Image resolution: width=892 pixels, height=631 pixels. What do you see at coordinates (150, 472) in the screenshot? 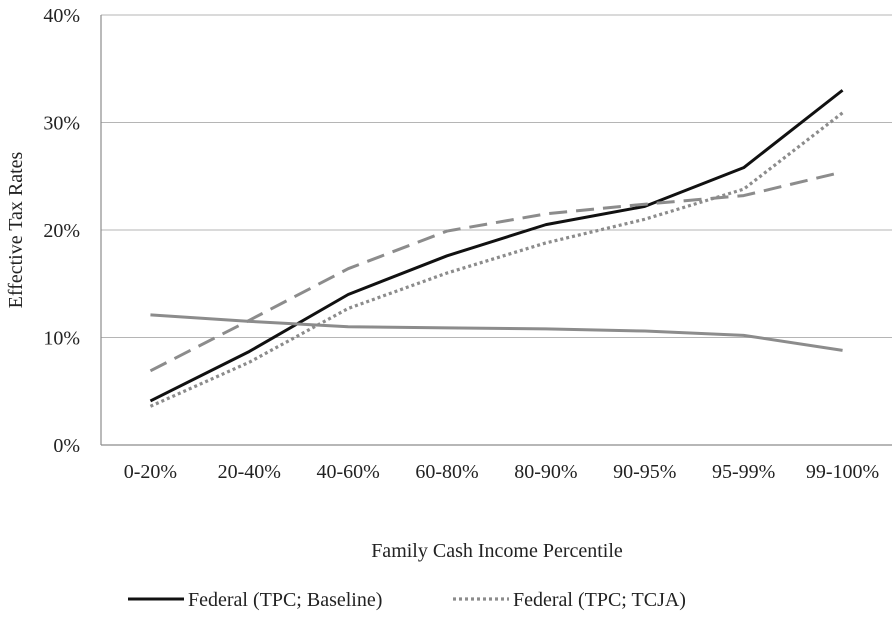
I see `x-tick-label: 0-20%` at bounding box center [150, 472].